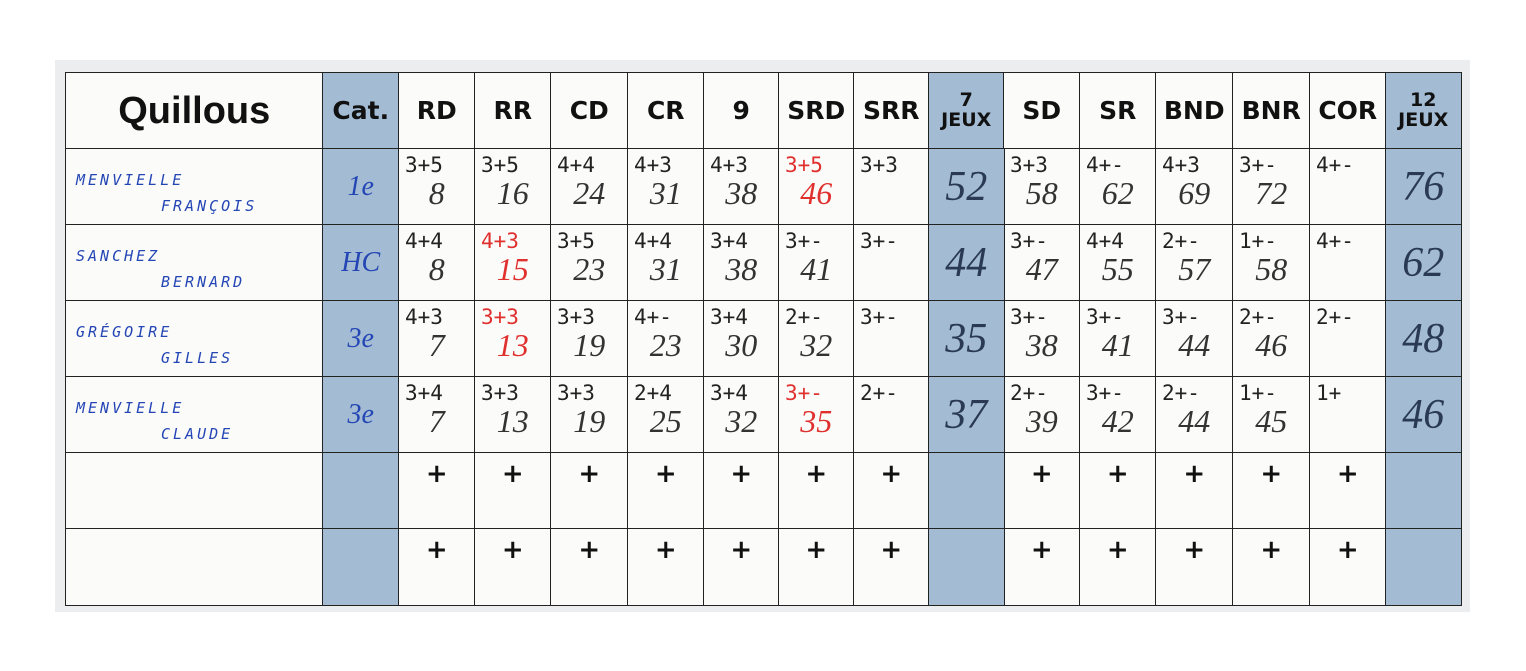 The height and width of the screenshot is (671, 1526). Describe the element at coordinates (966, 262) in the screenshot. I see `subtotal: 44` at that location.